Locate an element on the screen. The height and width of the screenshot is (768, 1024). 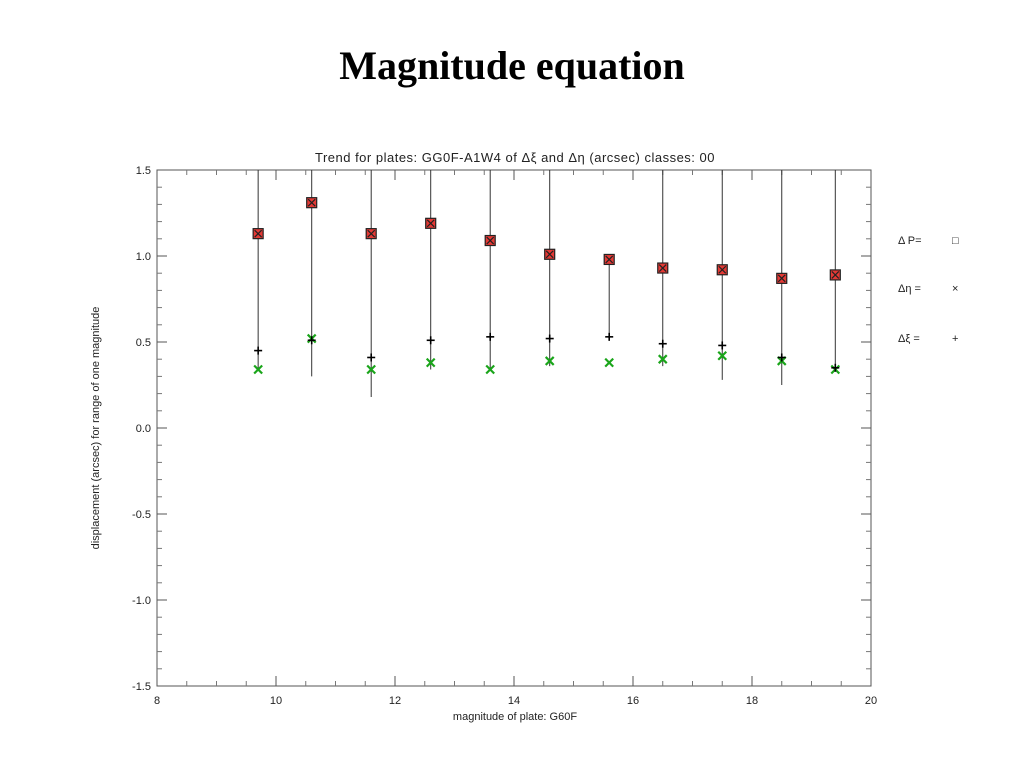
y-tick-label: -0.5 is located at coordinates (141, 515).